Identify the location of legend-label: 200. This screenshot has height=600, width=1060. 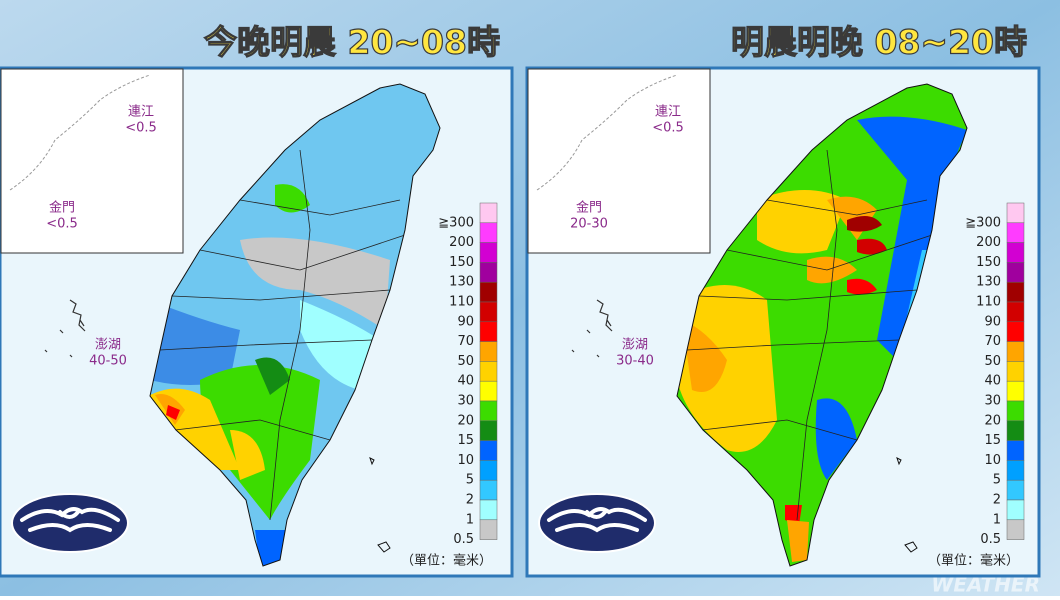
(461, 242).